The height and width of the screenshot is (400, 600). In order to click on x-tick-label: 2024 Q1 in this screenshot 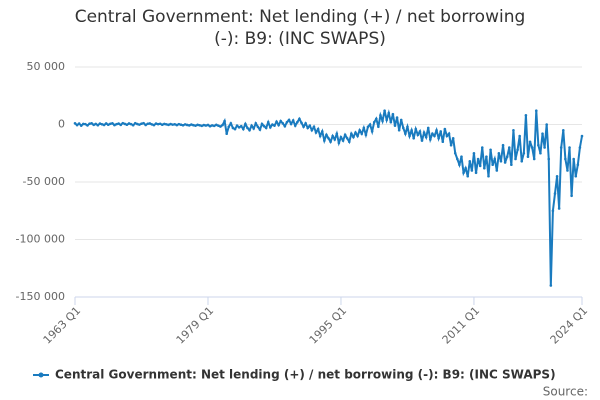, I will do `click(569, 325)`.